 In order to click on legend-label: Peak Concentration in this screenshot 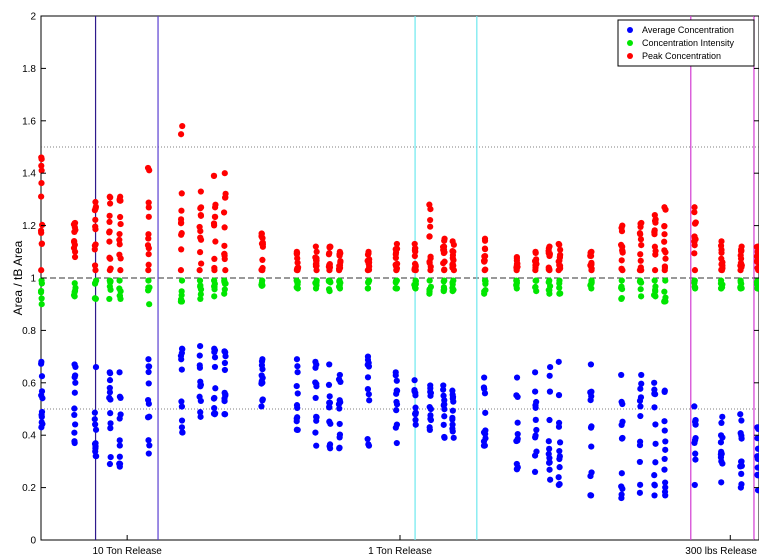, I will do `click(681, 56)`.